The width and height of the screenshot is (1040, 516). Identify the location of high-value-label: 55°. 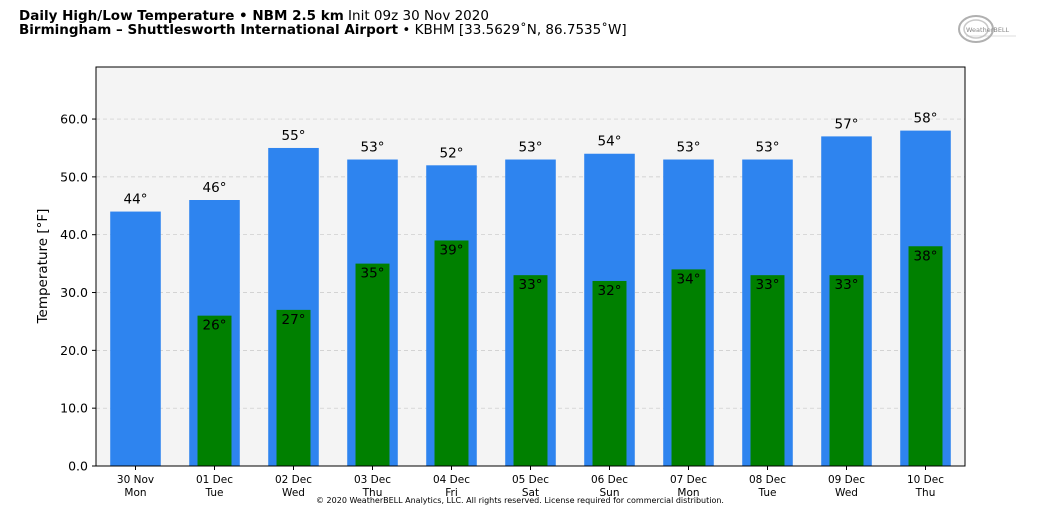
(294, 136).